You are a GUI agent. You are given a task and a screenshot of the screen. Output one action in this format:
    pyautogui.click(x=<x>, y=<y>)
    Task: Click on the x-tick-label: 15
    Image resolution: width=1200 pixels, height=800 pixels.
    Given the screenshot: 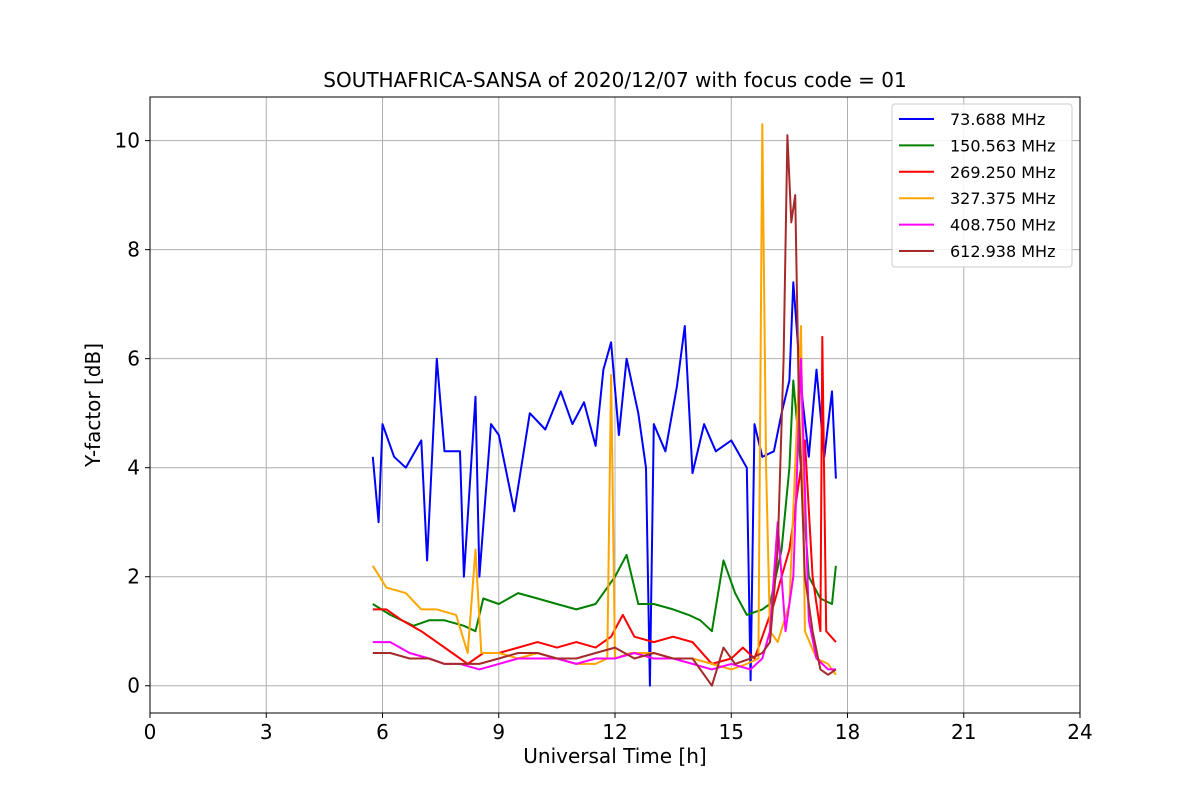 What is the action you would take?
    pyautogui.click(x=731, y=732)
    